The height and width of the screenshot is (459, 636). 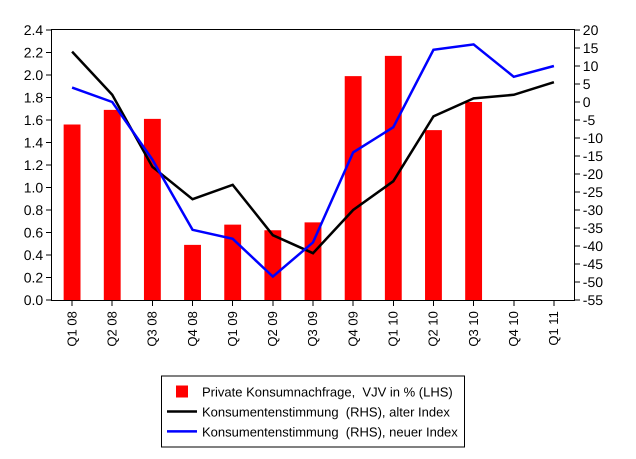 I want to click on y2-tick-label: -25, so click(x=593, y=192).